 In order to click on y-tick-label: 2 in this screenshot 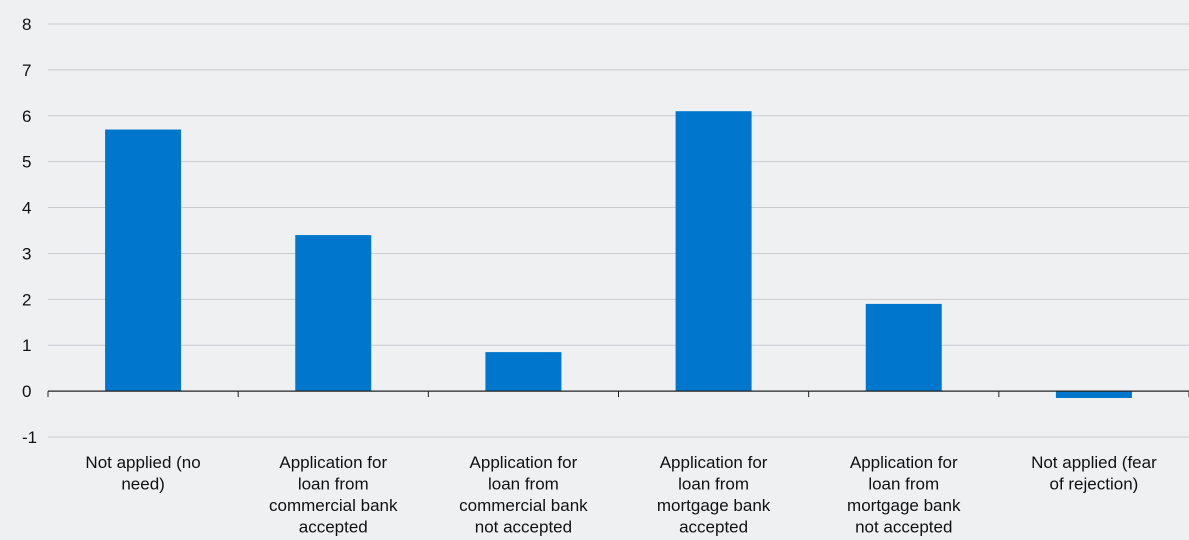, I will do `click(26, 299)`.